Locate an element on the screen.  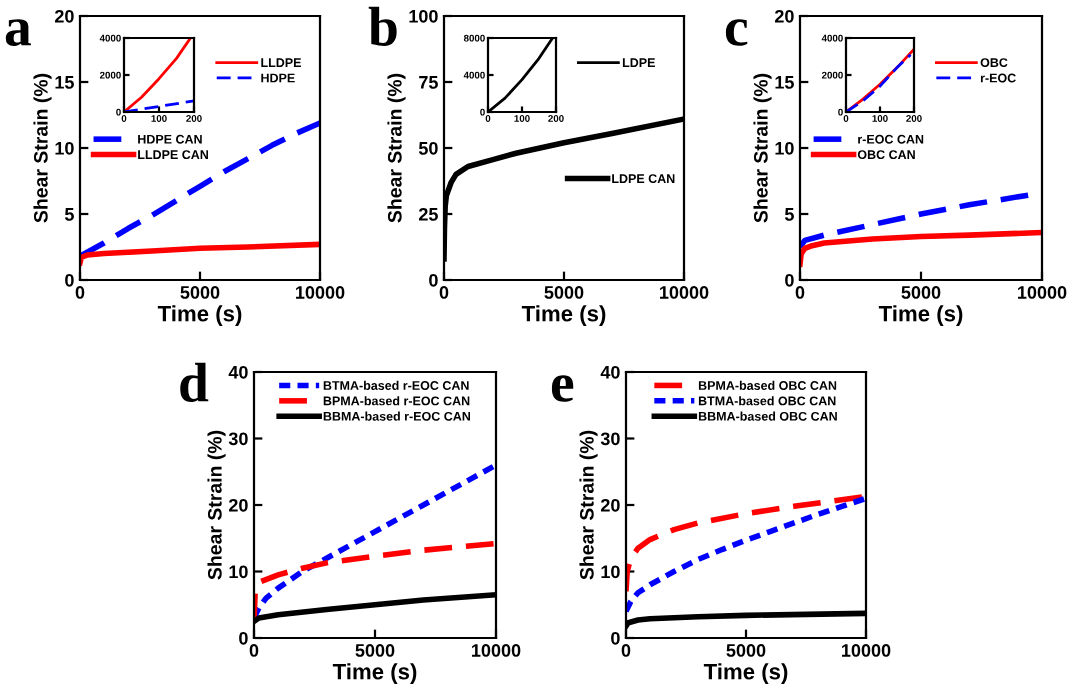
chart-title: e is located at coordinates (562, 388).